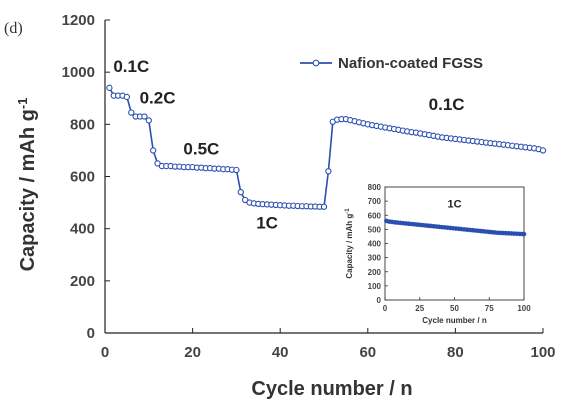 The image size is (563, 416). What do you see at coordinates (27, 185) in the screenshot?
I see `y-axis-title: Capacity / mAh g-1` at bounding box center [27, 185].